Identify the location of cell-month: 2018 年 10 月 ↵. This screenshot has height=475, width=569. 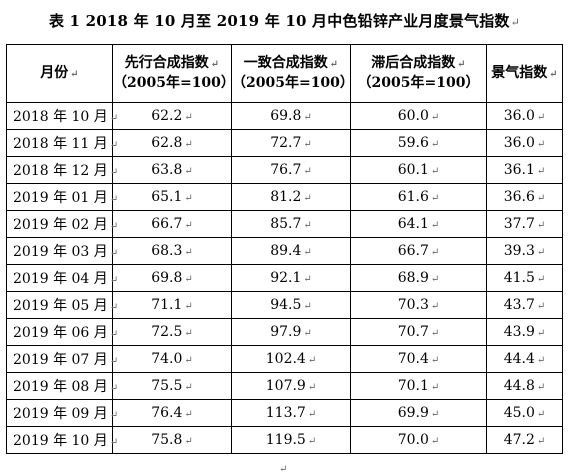
(62, 116).